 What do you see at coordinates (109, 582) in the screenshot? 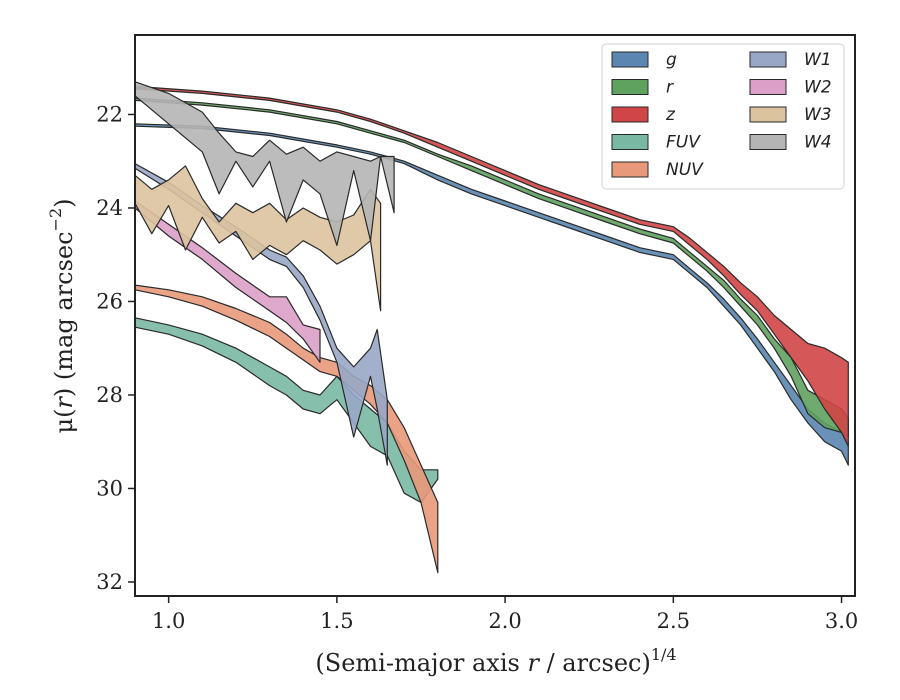
I see `y-tick-label: 32` at bounding box center [109, 582].